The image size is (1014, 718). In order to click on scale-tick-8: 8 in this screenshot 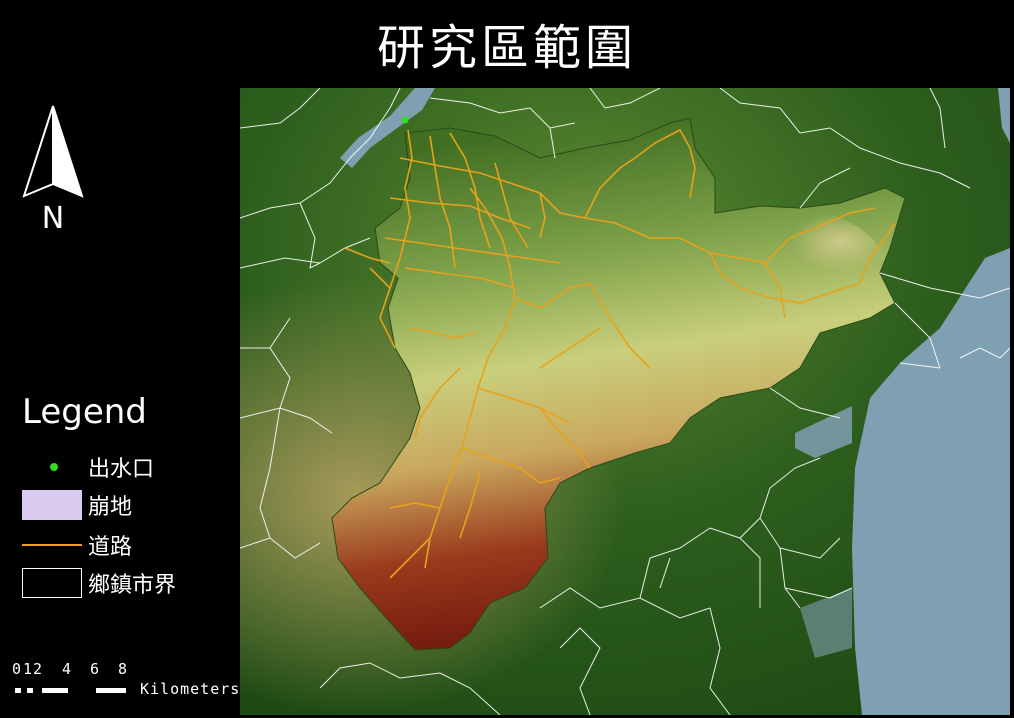, I will do `click(123, 669)`.